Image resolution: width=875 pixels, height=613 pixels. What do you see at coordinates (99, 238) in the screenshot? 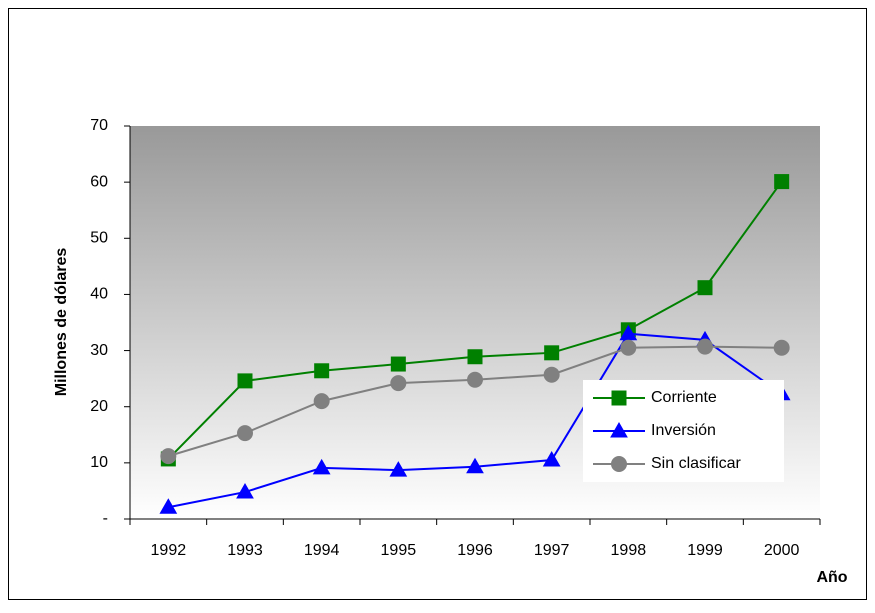
I see `y-tick-label: 50` at bounding box center [99, 238].